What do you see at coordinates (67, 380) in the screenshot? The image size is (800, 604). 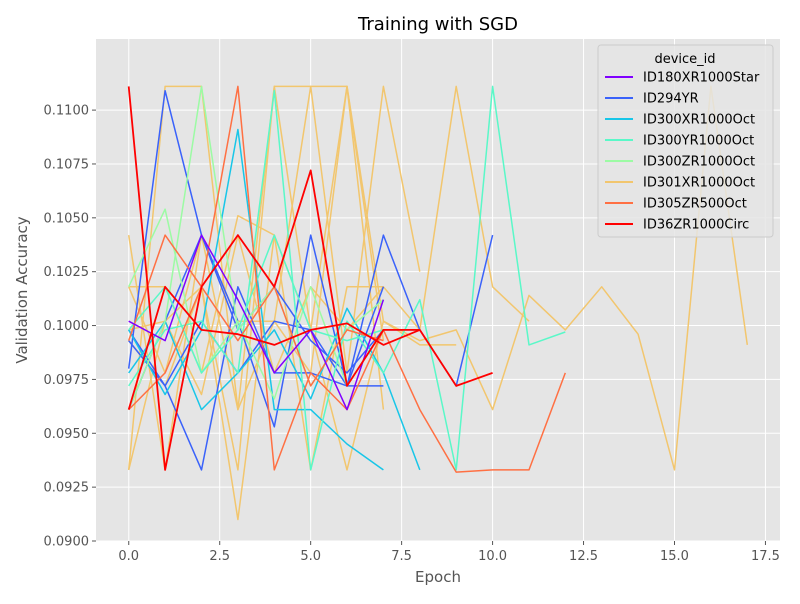 I see `y-tick-label: 0.0975` at bounding box center [67, 380].